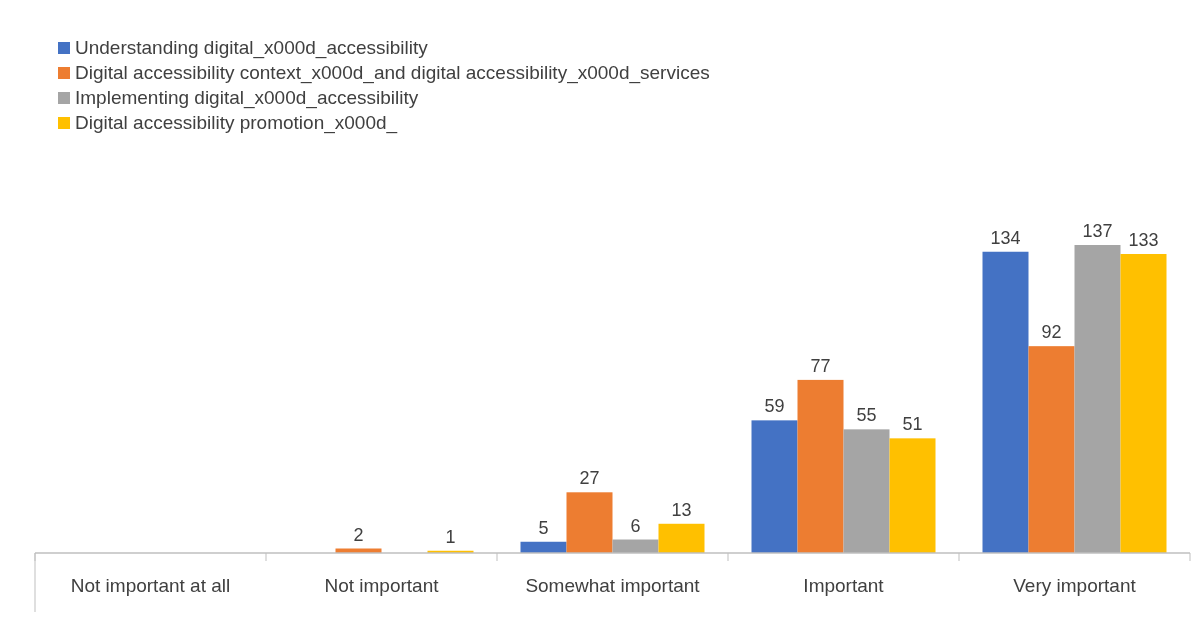 The width and height of the screenshot is (1203, 617). What do you see at coordinates (1051, 332) in the screenshot?
I see `data-label: 92` at bounding box center [1051, 332].